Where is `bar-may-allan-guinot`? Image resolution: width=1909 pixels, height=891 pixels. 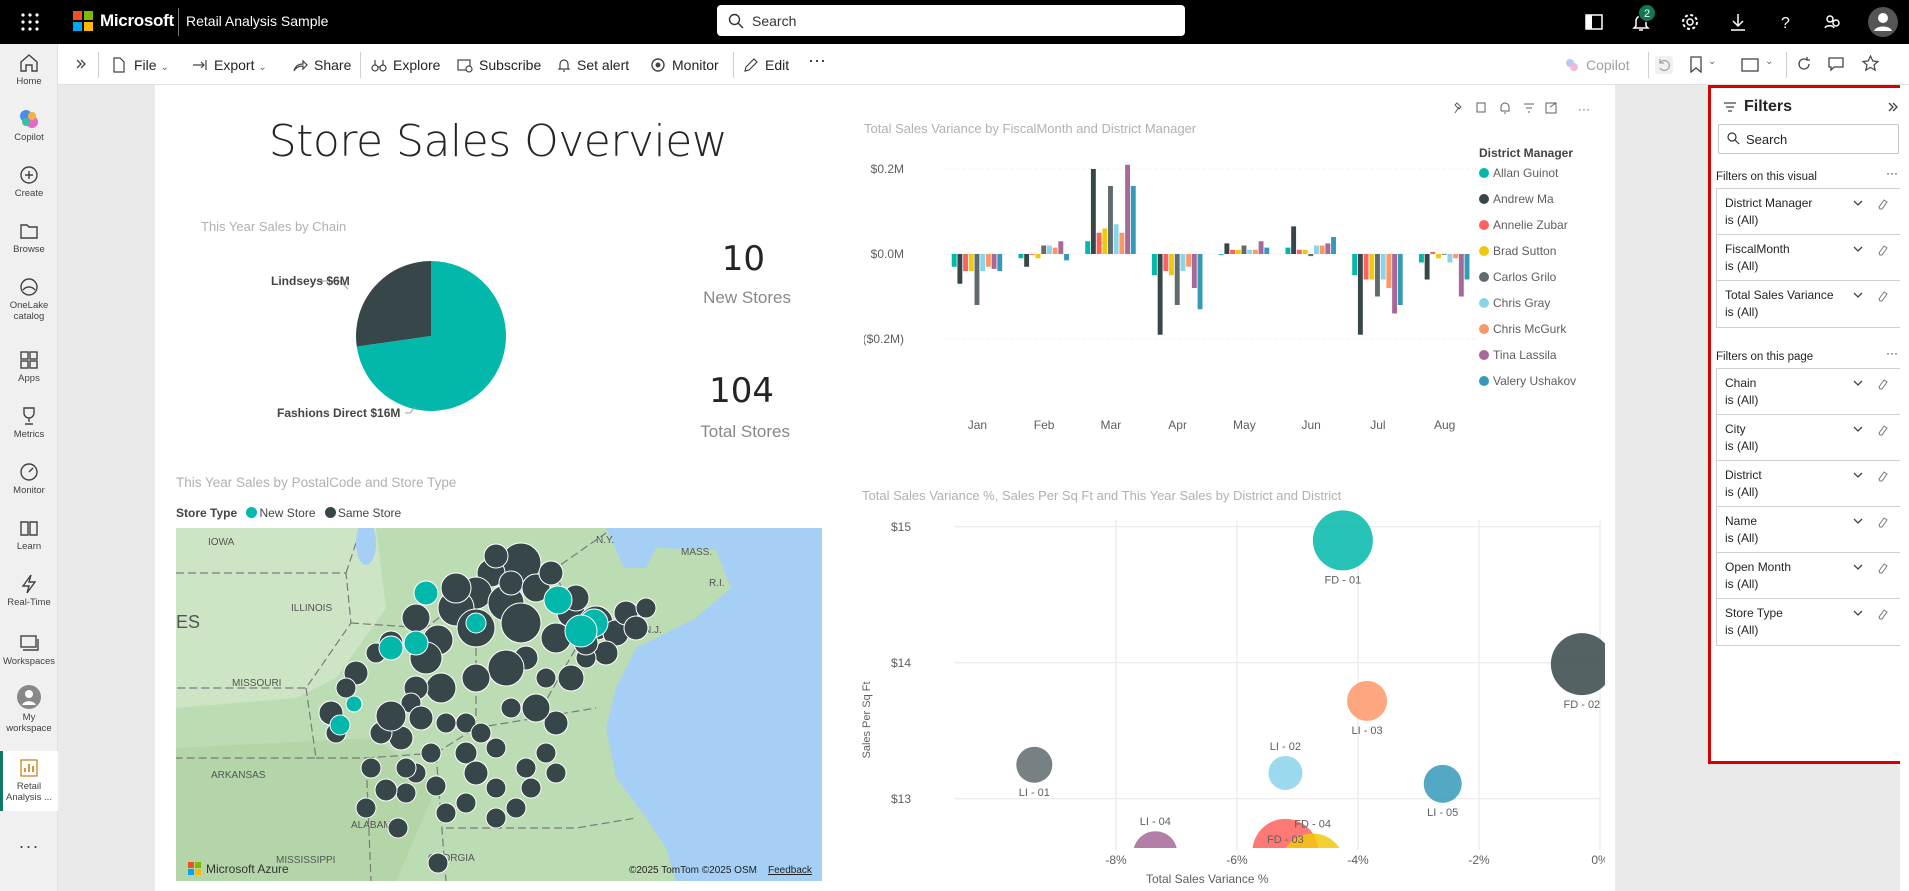
bar-may-allan-guinot is located at coordinates (1221, 254).